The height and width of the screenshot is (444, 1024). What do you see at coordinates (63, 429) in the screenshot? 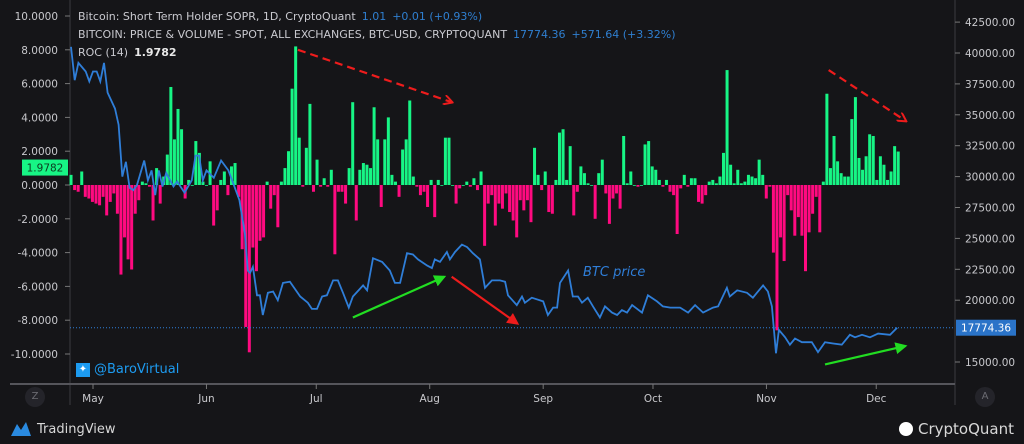
I see `tradingview-logo: TradingView` at bounding box center [63, 429].